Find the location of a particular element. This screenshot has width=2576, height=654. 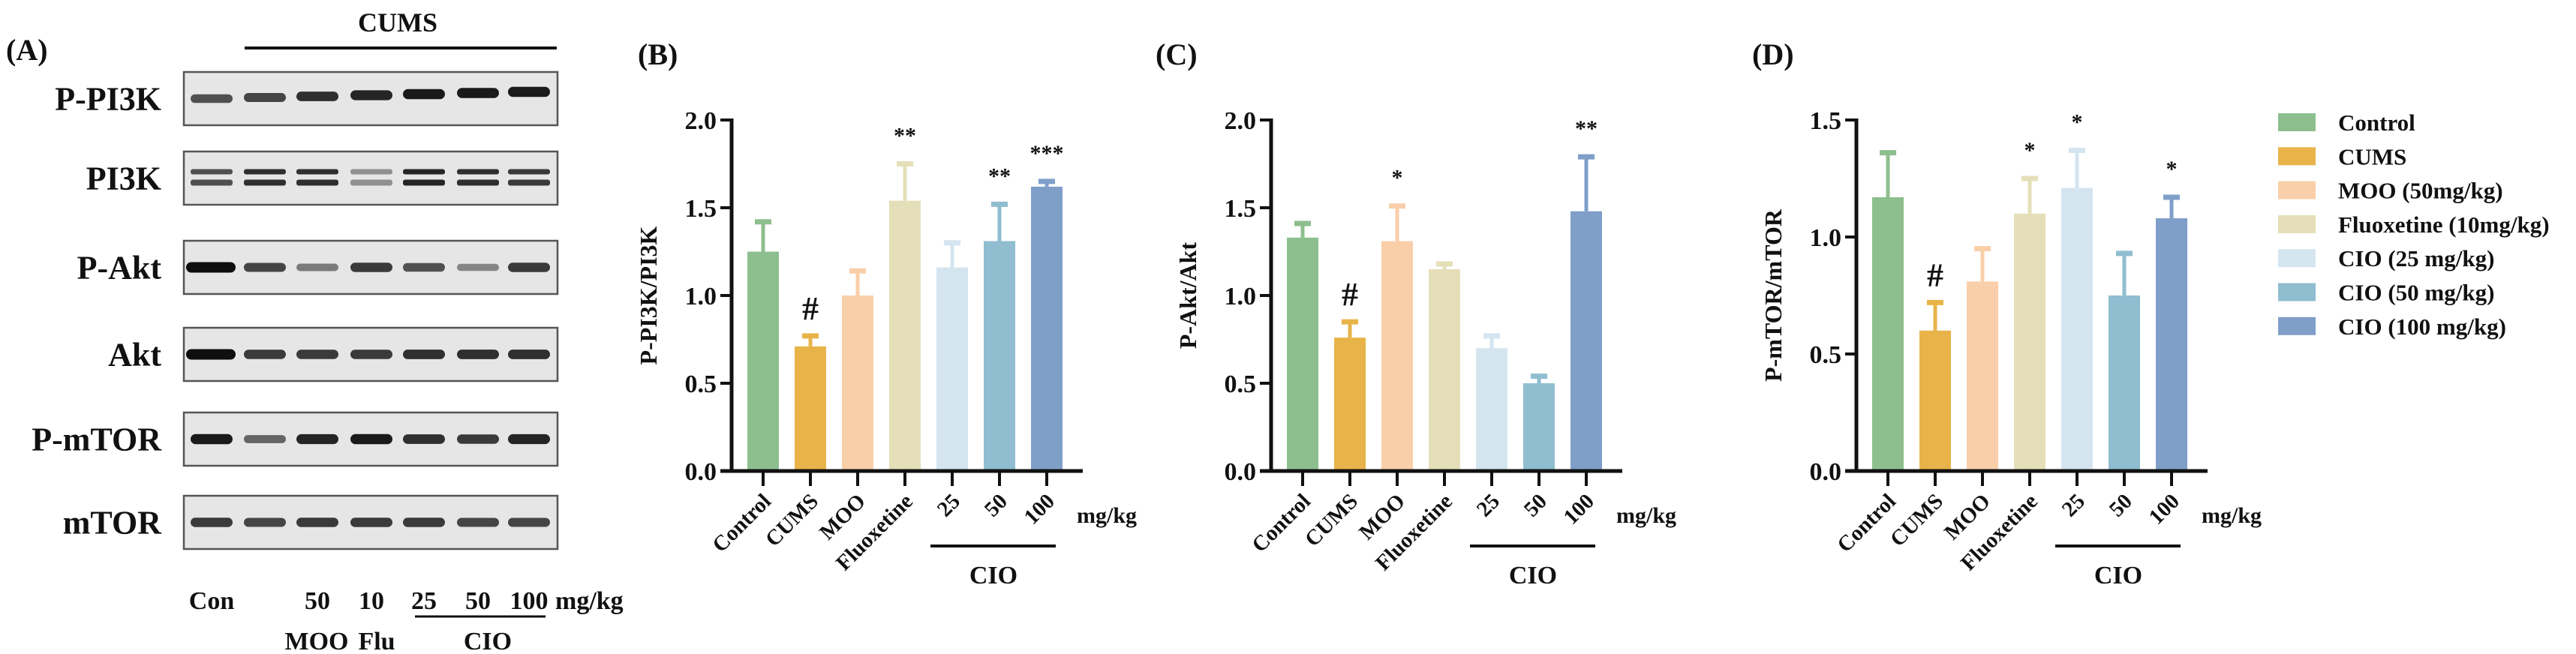

blot-membrane is located at coordinates (370, 178).